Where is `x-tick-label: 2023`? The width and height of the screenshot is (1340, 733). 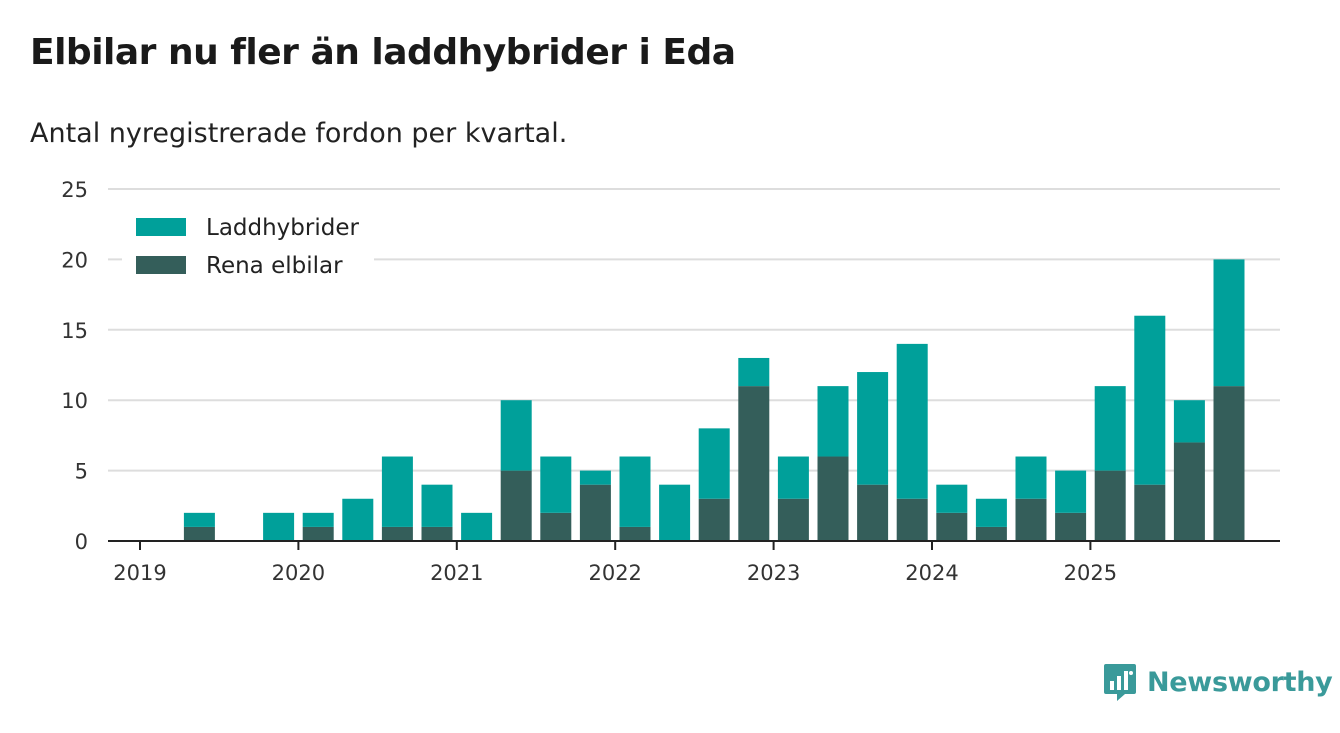
x-tick-label: 2023 is located at coordinates (773, 573).